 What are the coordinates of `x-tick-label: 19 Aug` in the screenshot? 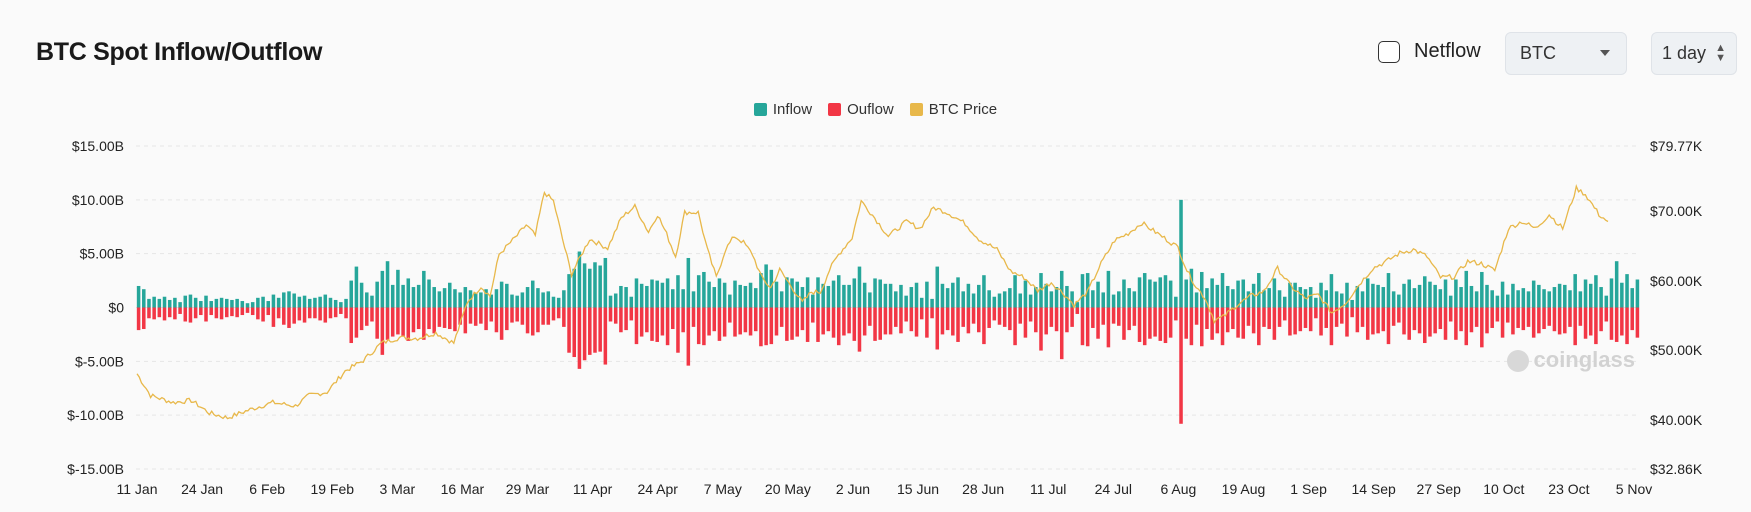 It's located at (1244, 489).